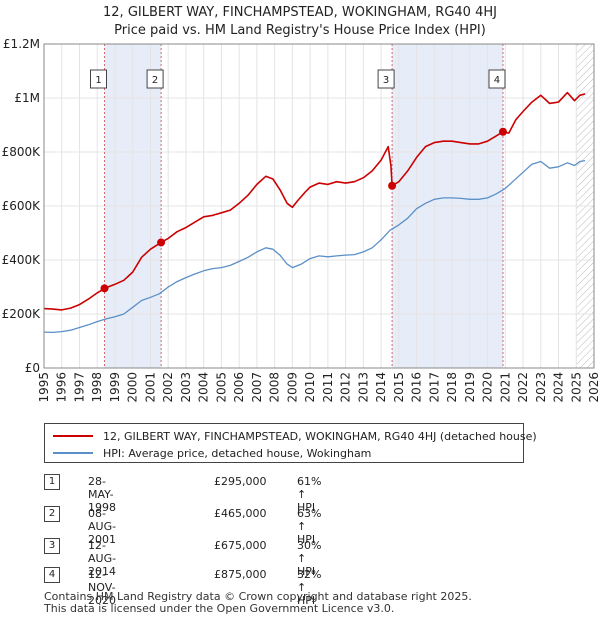  I want to click on x-tick-label: 2016, so click(417, 387).